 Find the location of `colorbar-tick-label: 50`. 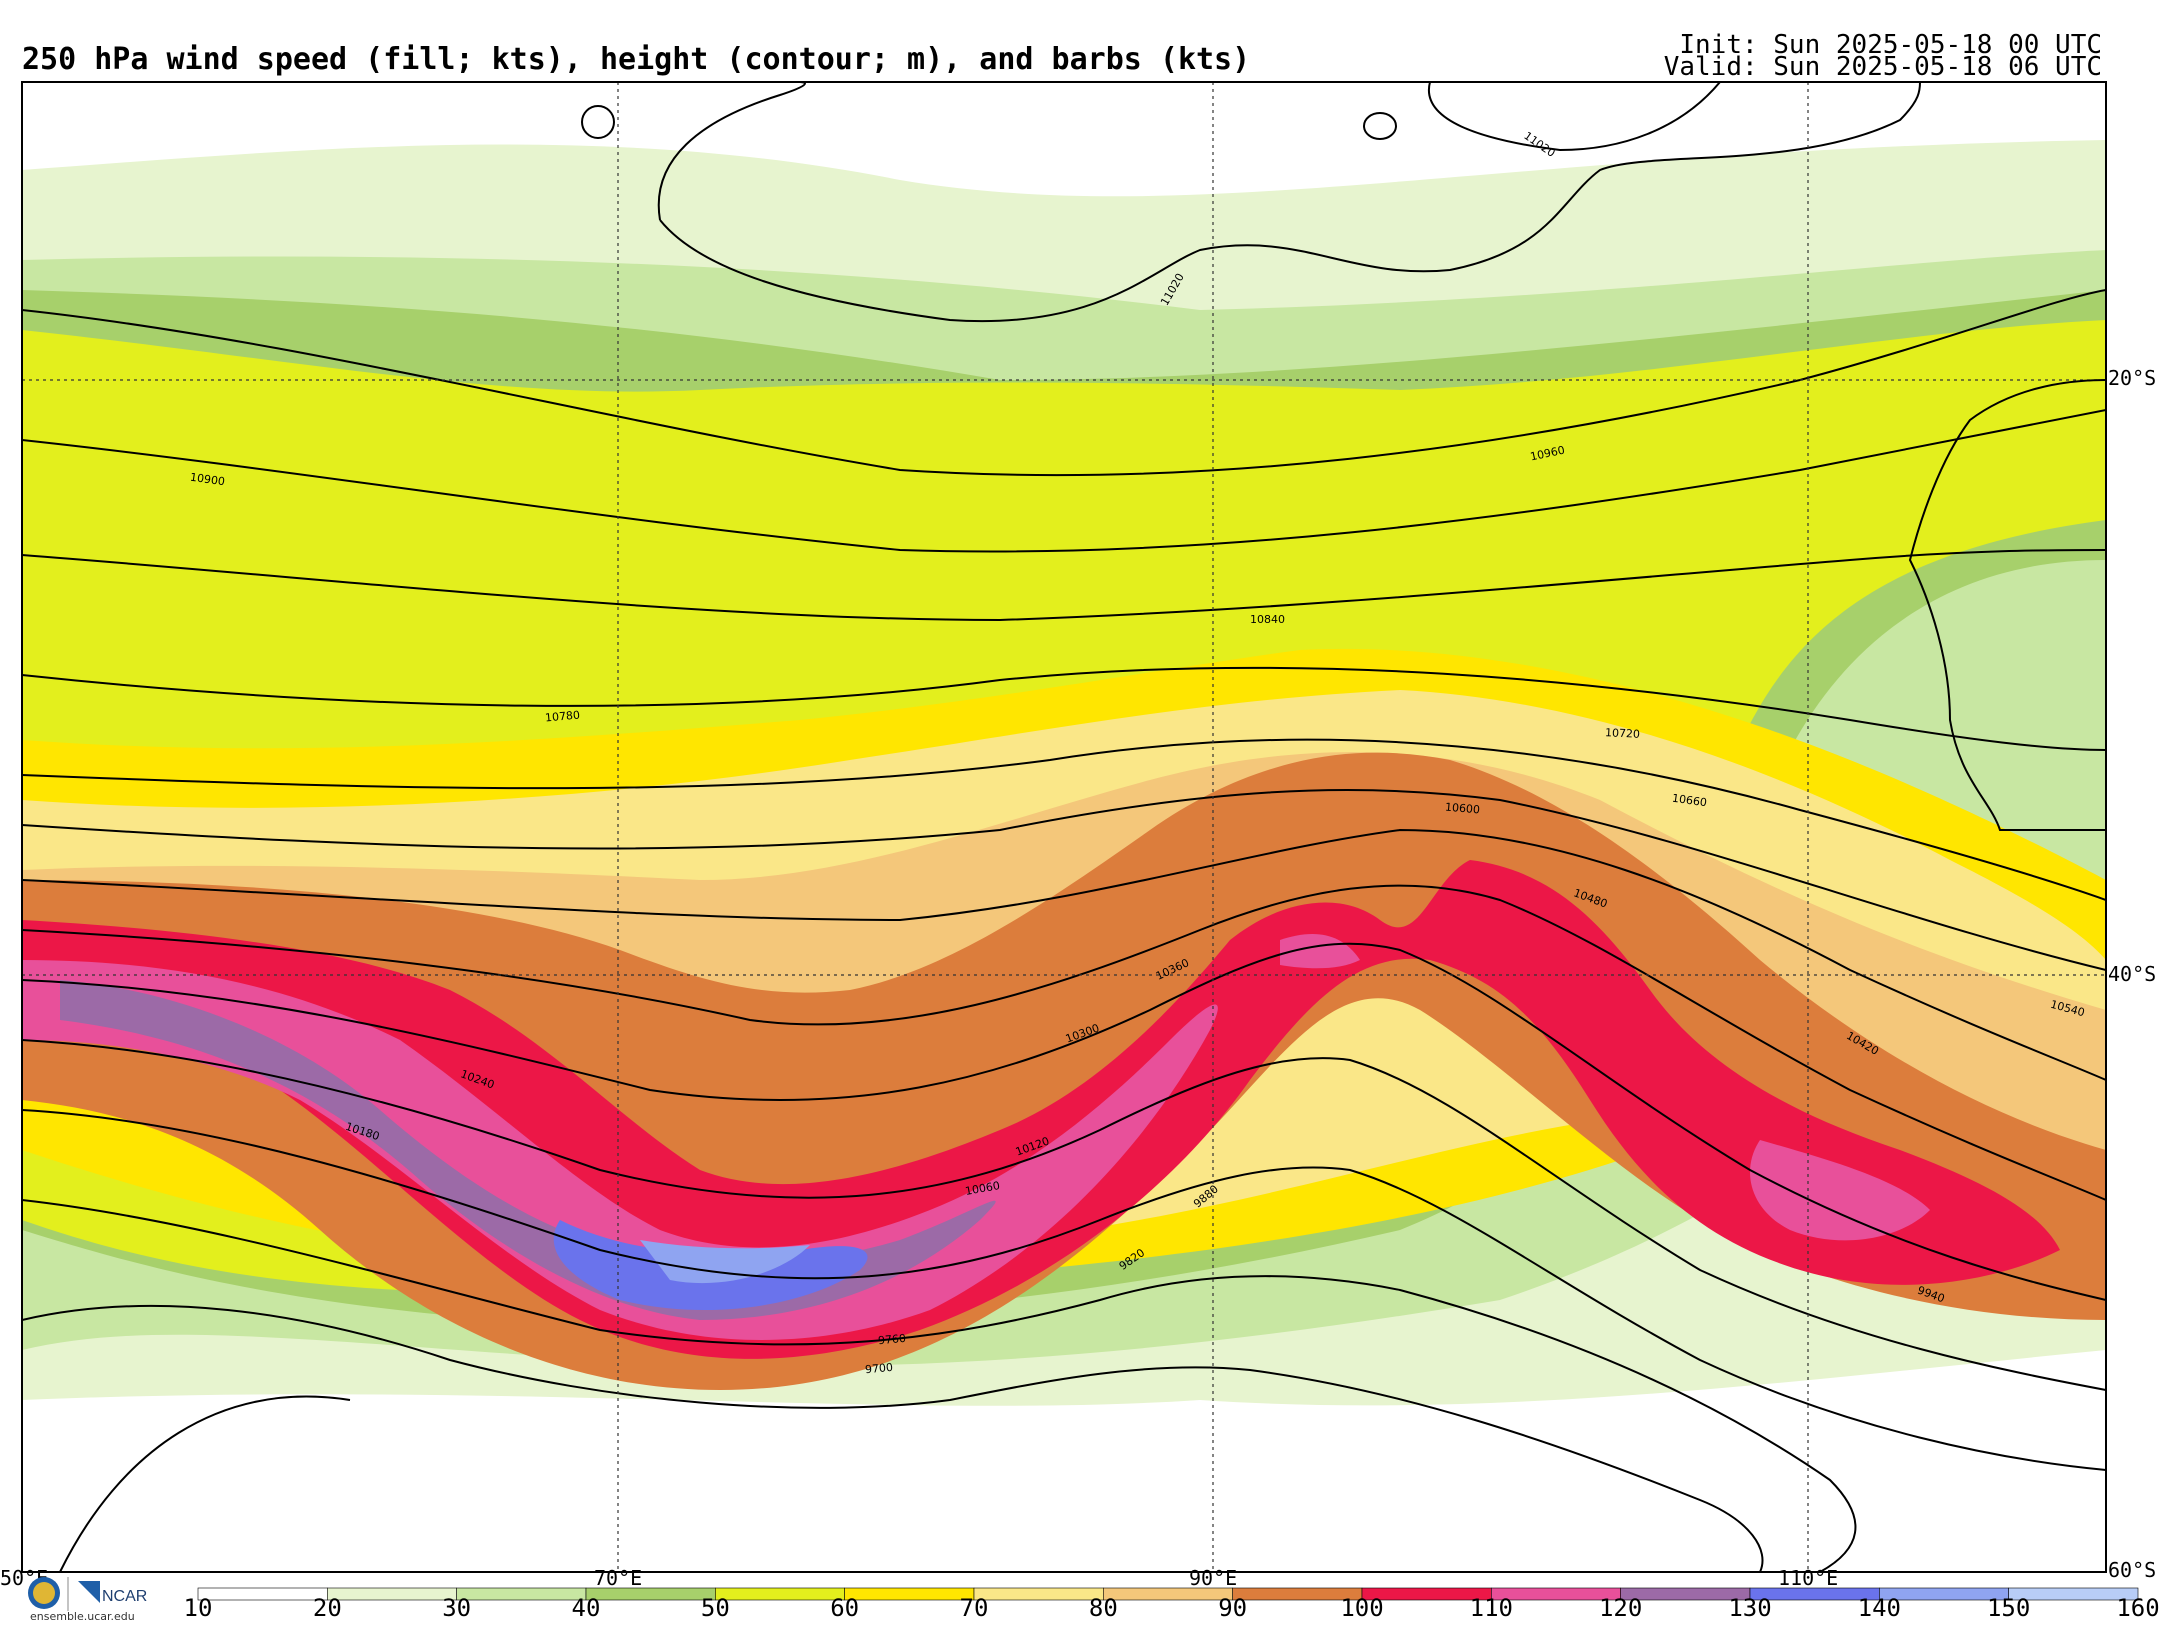

colorbar-tick-label: 50 is located at coordinates (715, 1608).